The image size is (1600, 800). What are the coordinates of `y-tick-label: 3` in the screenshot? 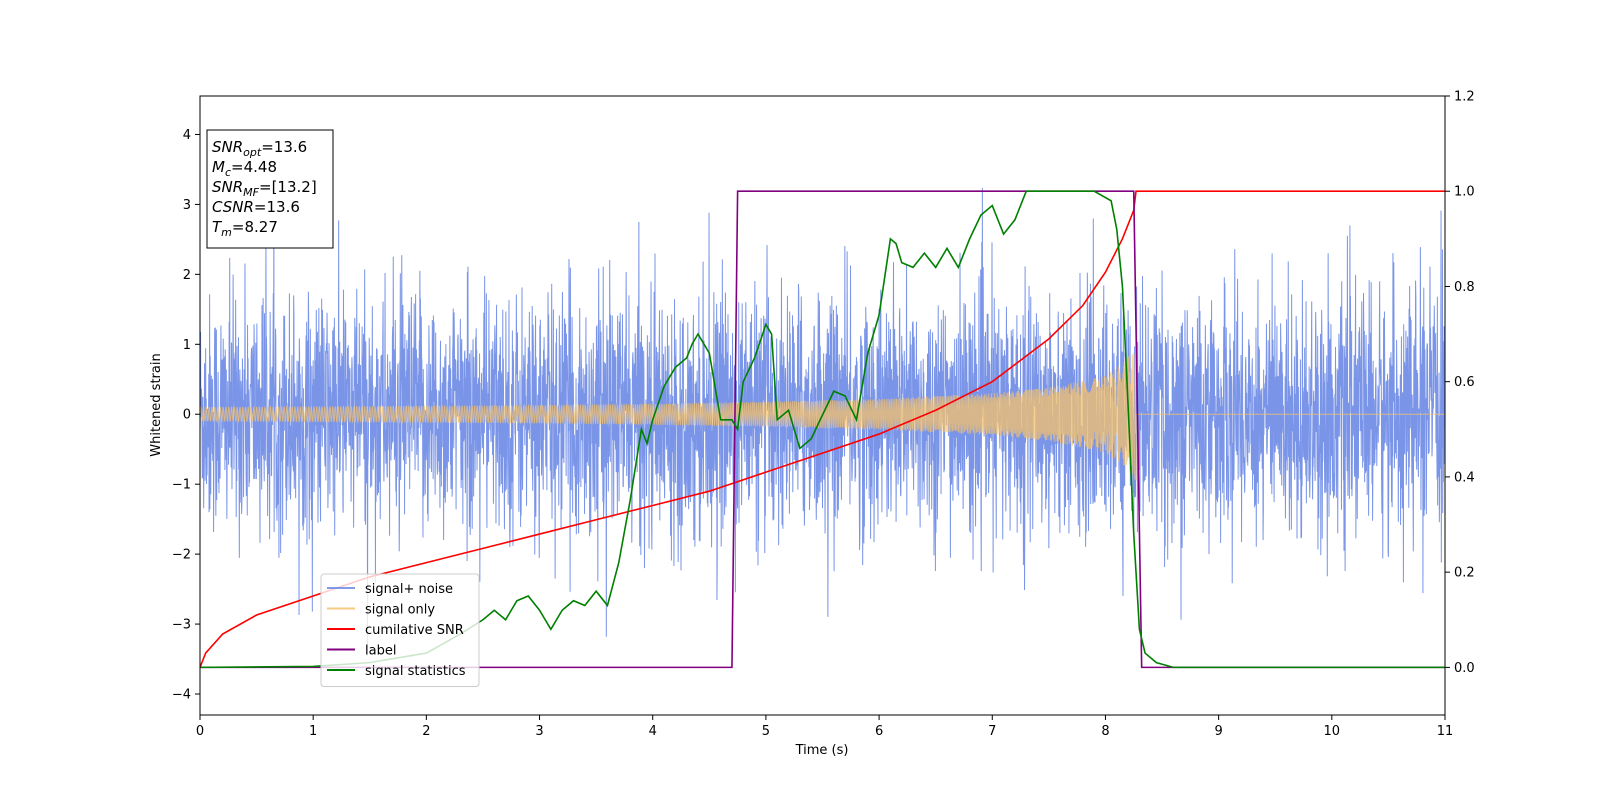 It's located at (187, 205).